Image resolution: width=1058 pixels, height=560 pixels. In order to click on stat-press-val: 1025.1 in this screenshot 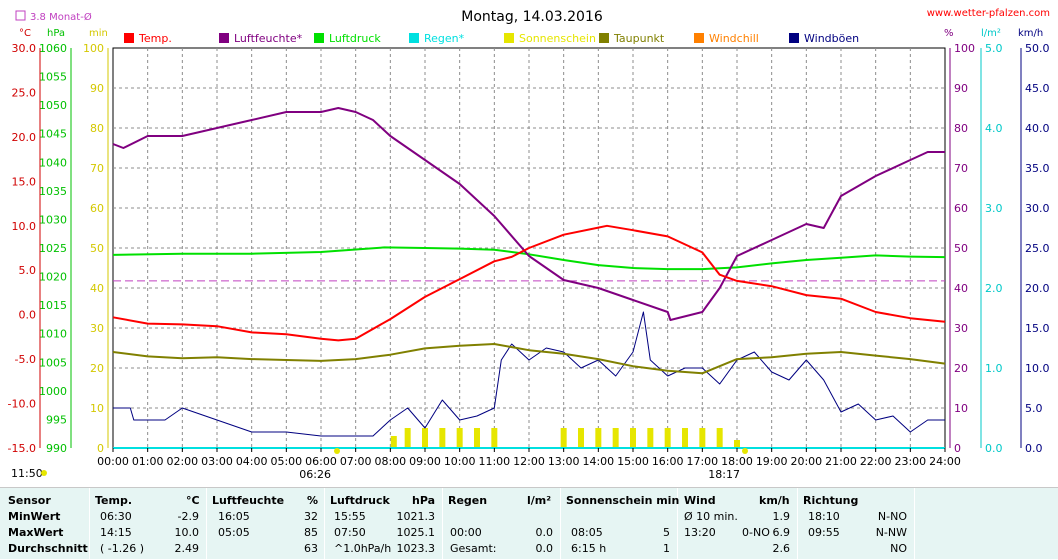, I will do `click(416, 532)`.